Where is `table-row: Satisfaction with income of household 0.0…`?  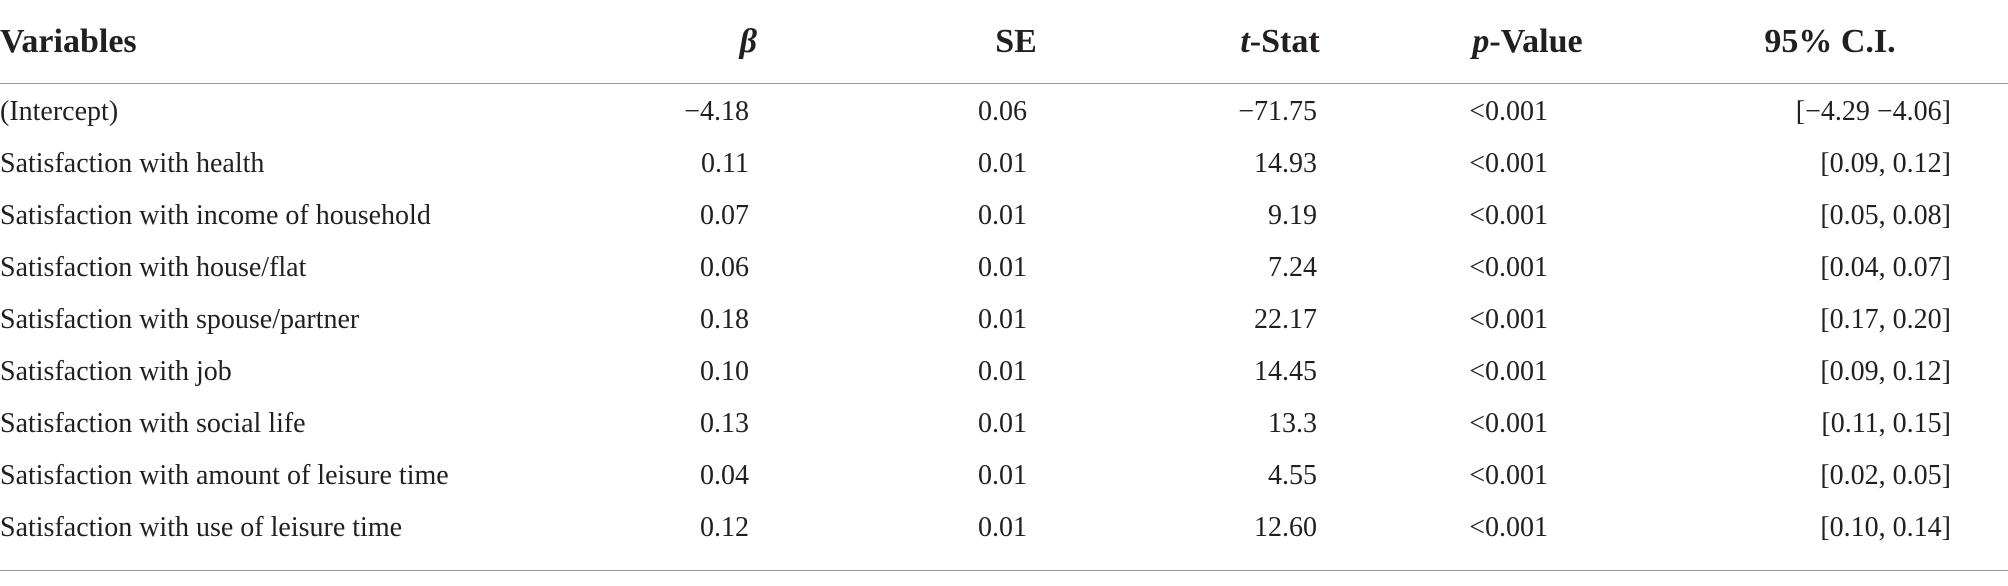
table-row: Satisfaction with income of household 0.0… is located at coordinates (1004, 216).